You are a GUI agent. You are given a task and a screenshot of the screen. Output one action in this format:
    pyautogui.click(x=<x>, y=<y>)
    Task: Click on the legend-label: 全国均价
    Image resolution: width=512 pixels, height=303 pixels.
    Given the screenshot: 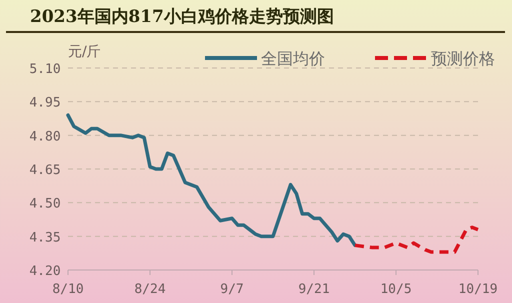 What is the action you would take?
    pyautogui.click(x=293, y=58)
    